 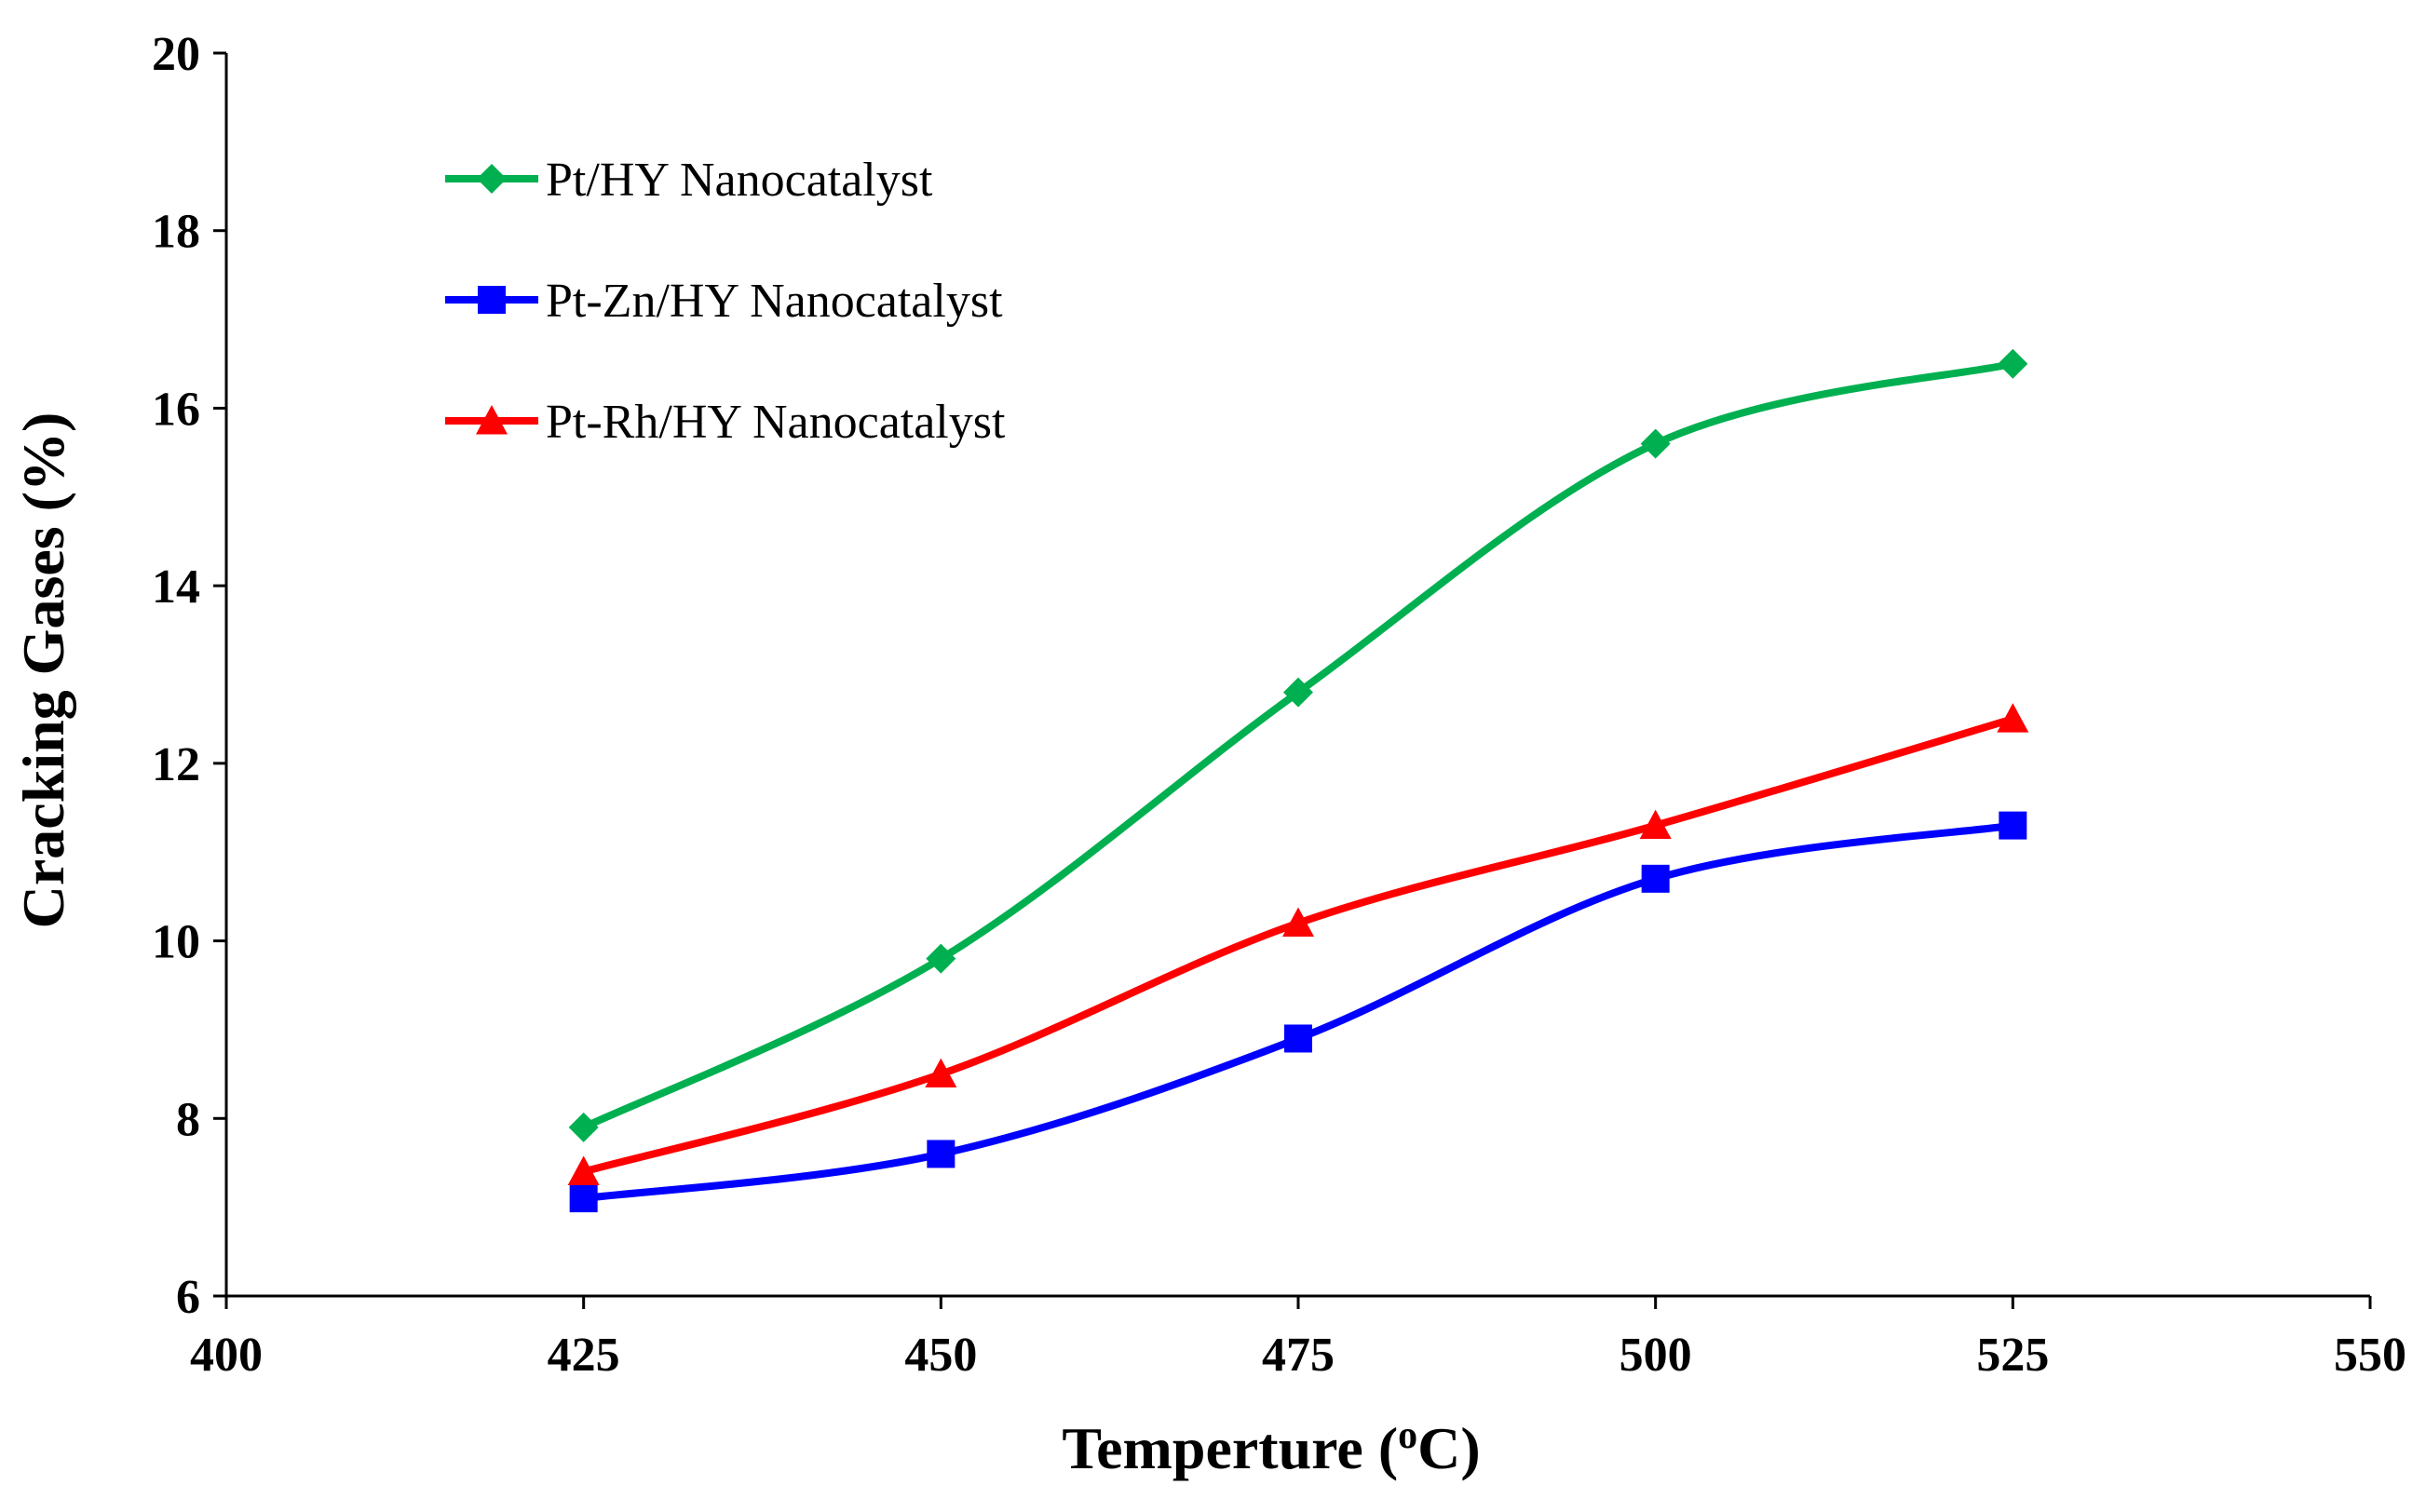 What do you see at coordinates (940, 1356) in the screenshot?
I see `x-tick-label: 450` at bounding box center [940, 1356].